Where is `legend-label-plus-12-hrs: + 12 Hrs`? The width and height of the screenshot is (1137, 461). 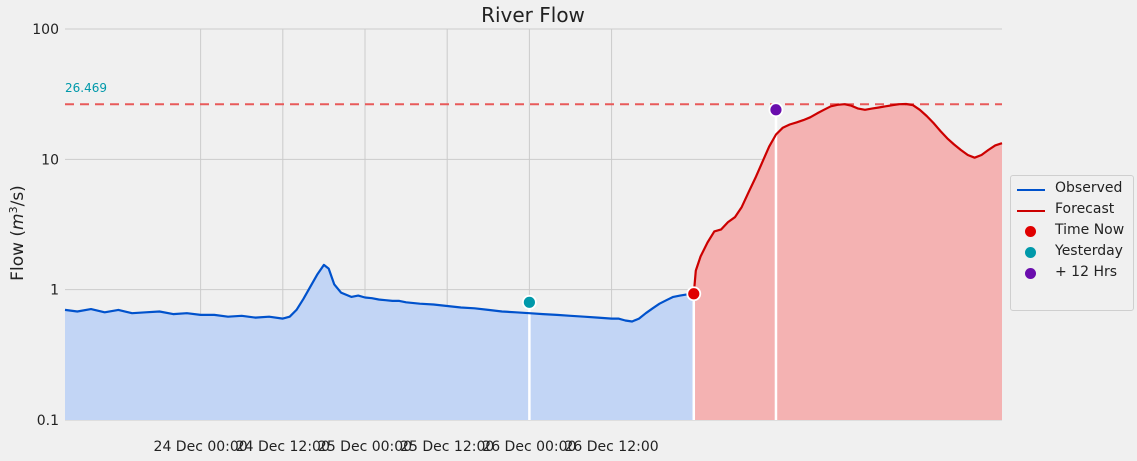
legend-label-plus-12-hrs: + 12 Hrs is located at coordinates (1086, 272).